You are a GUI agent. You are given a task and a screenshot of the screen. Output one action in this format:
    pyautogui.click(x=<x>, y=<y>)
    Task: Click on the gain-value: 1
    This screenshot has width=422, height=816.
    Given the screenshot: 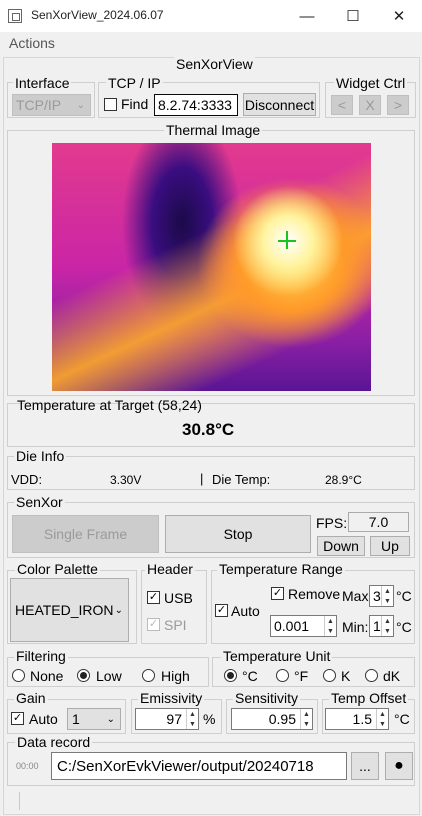 What is the action you would take?
    pyautogui.click(x=76, y=719)
    